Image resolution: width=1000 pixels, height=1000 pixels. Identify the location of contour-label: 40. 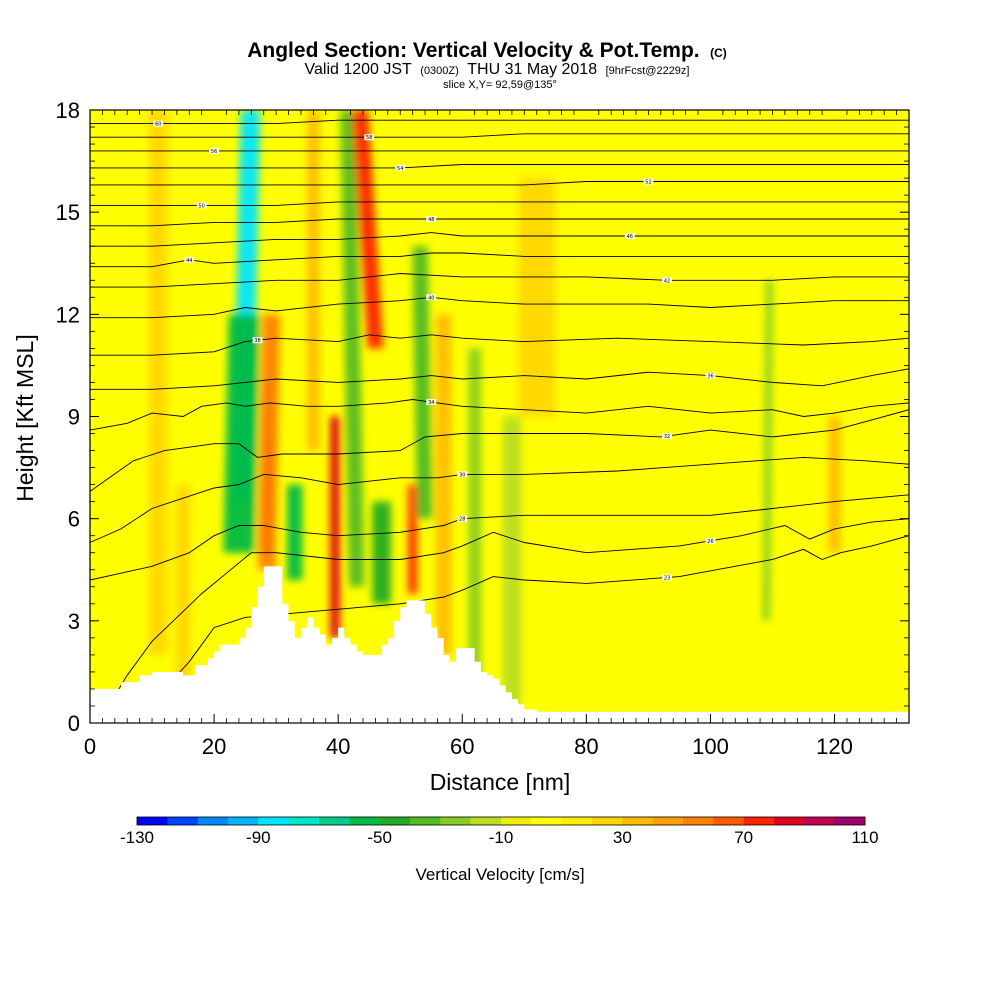
(431, 298).